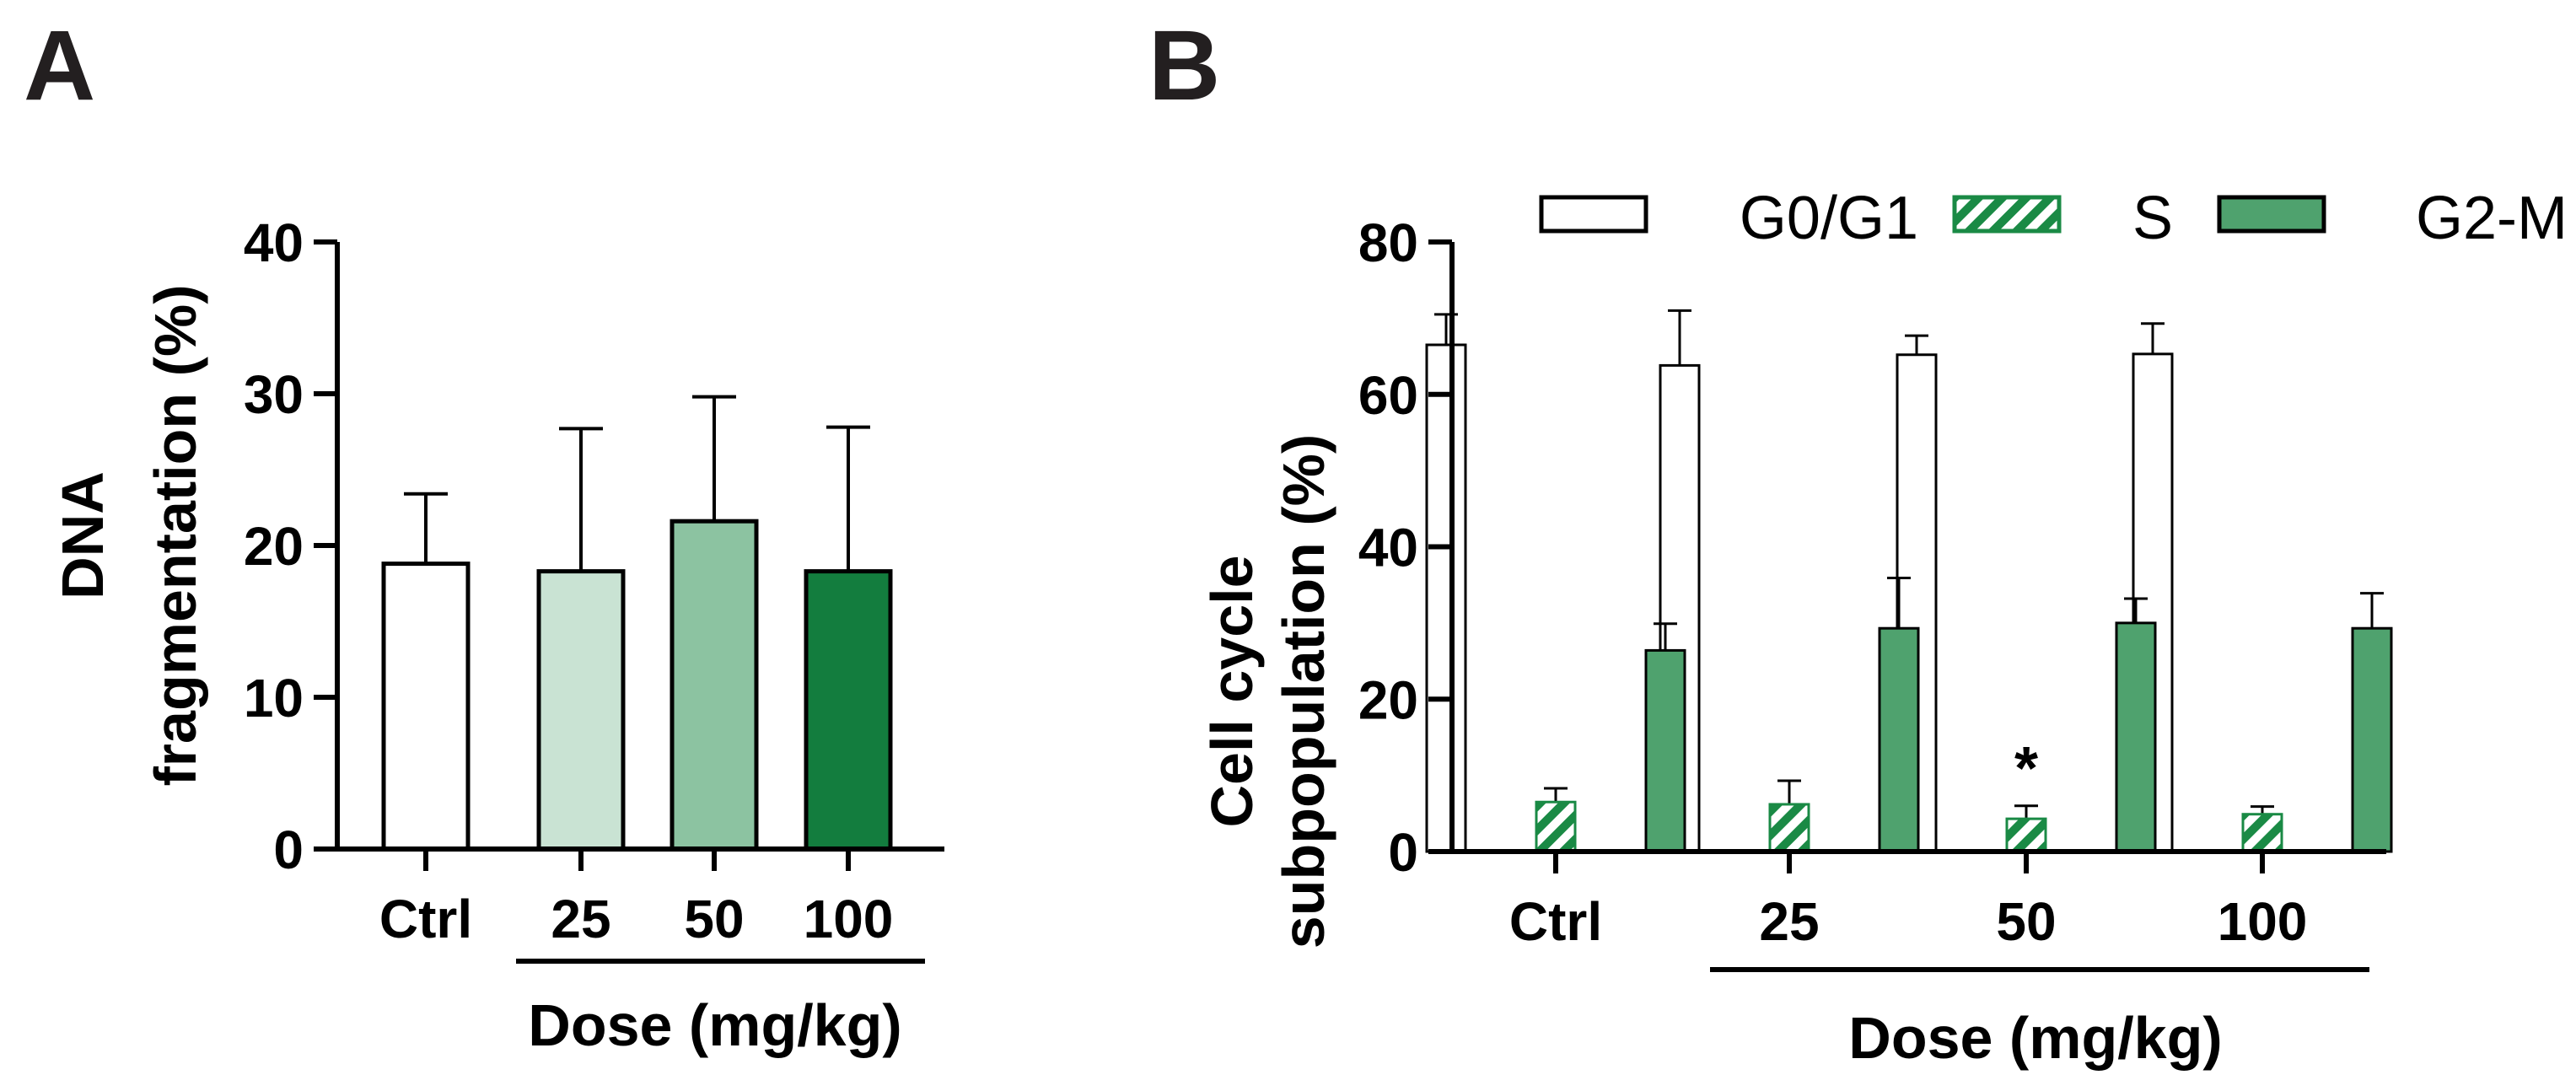  I want to click on chart-b-legend-label-G2-M: G2-M, so click(2492, 218).